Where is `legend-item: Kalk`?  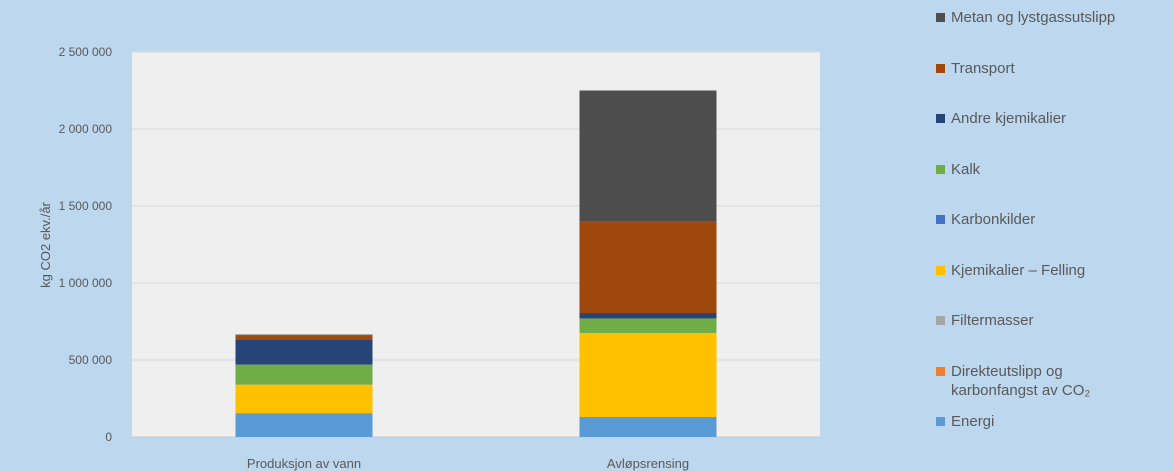
legend-item: Kalk is located at coordinates (958, 169).